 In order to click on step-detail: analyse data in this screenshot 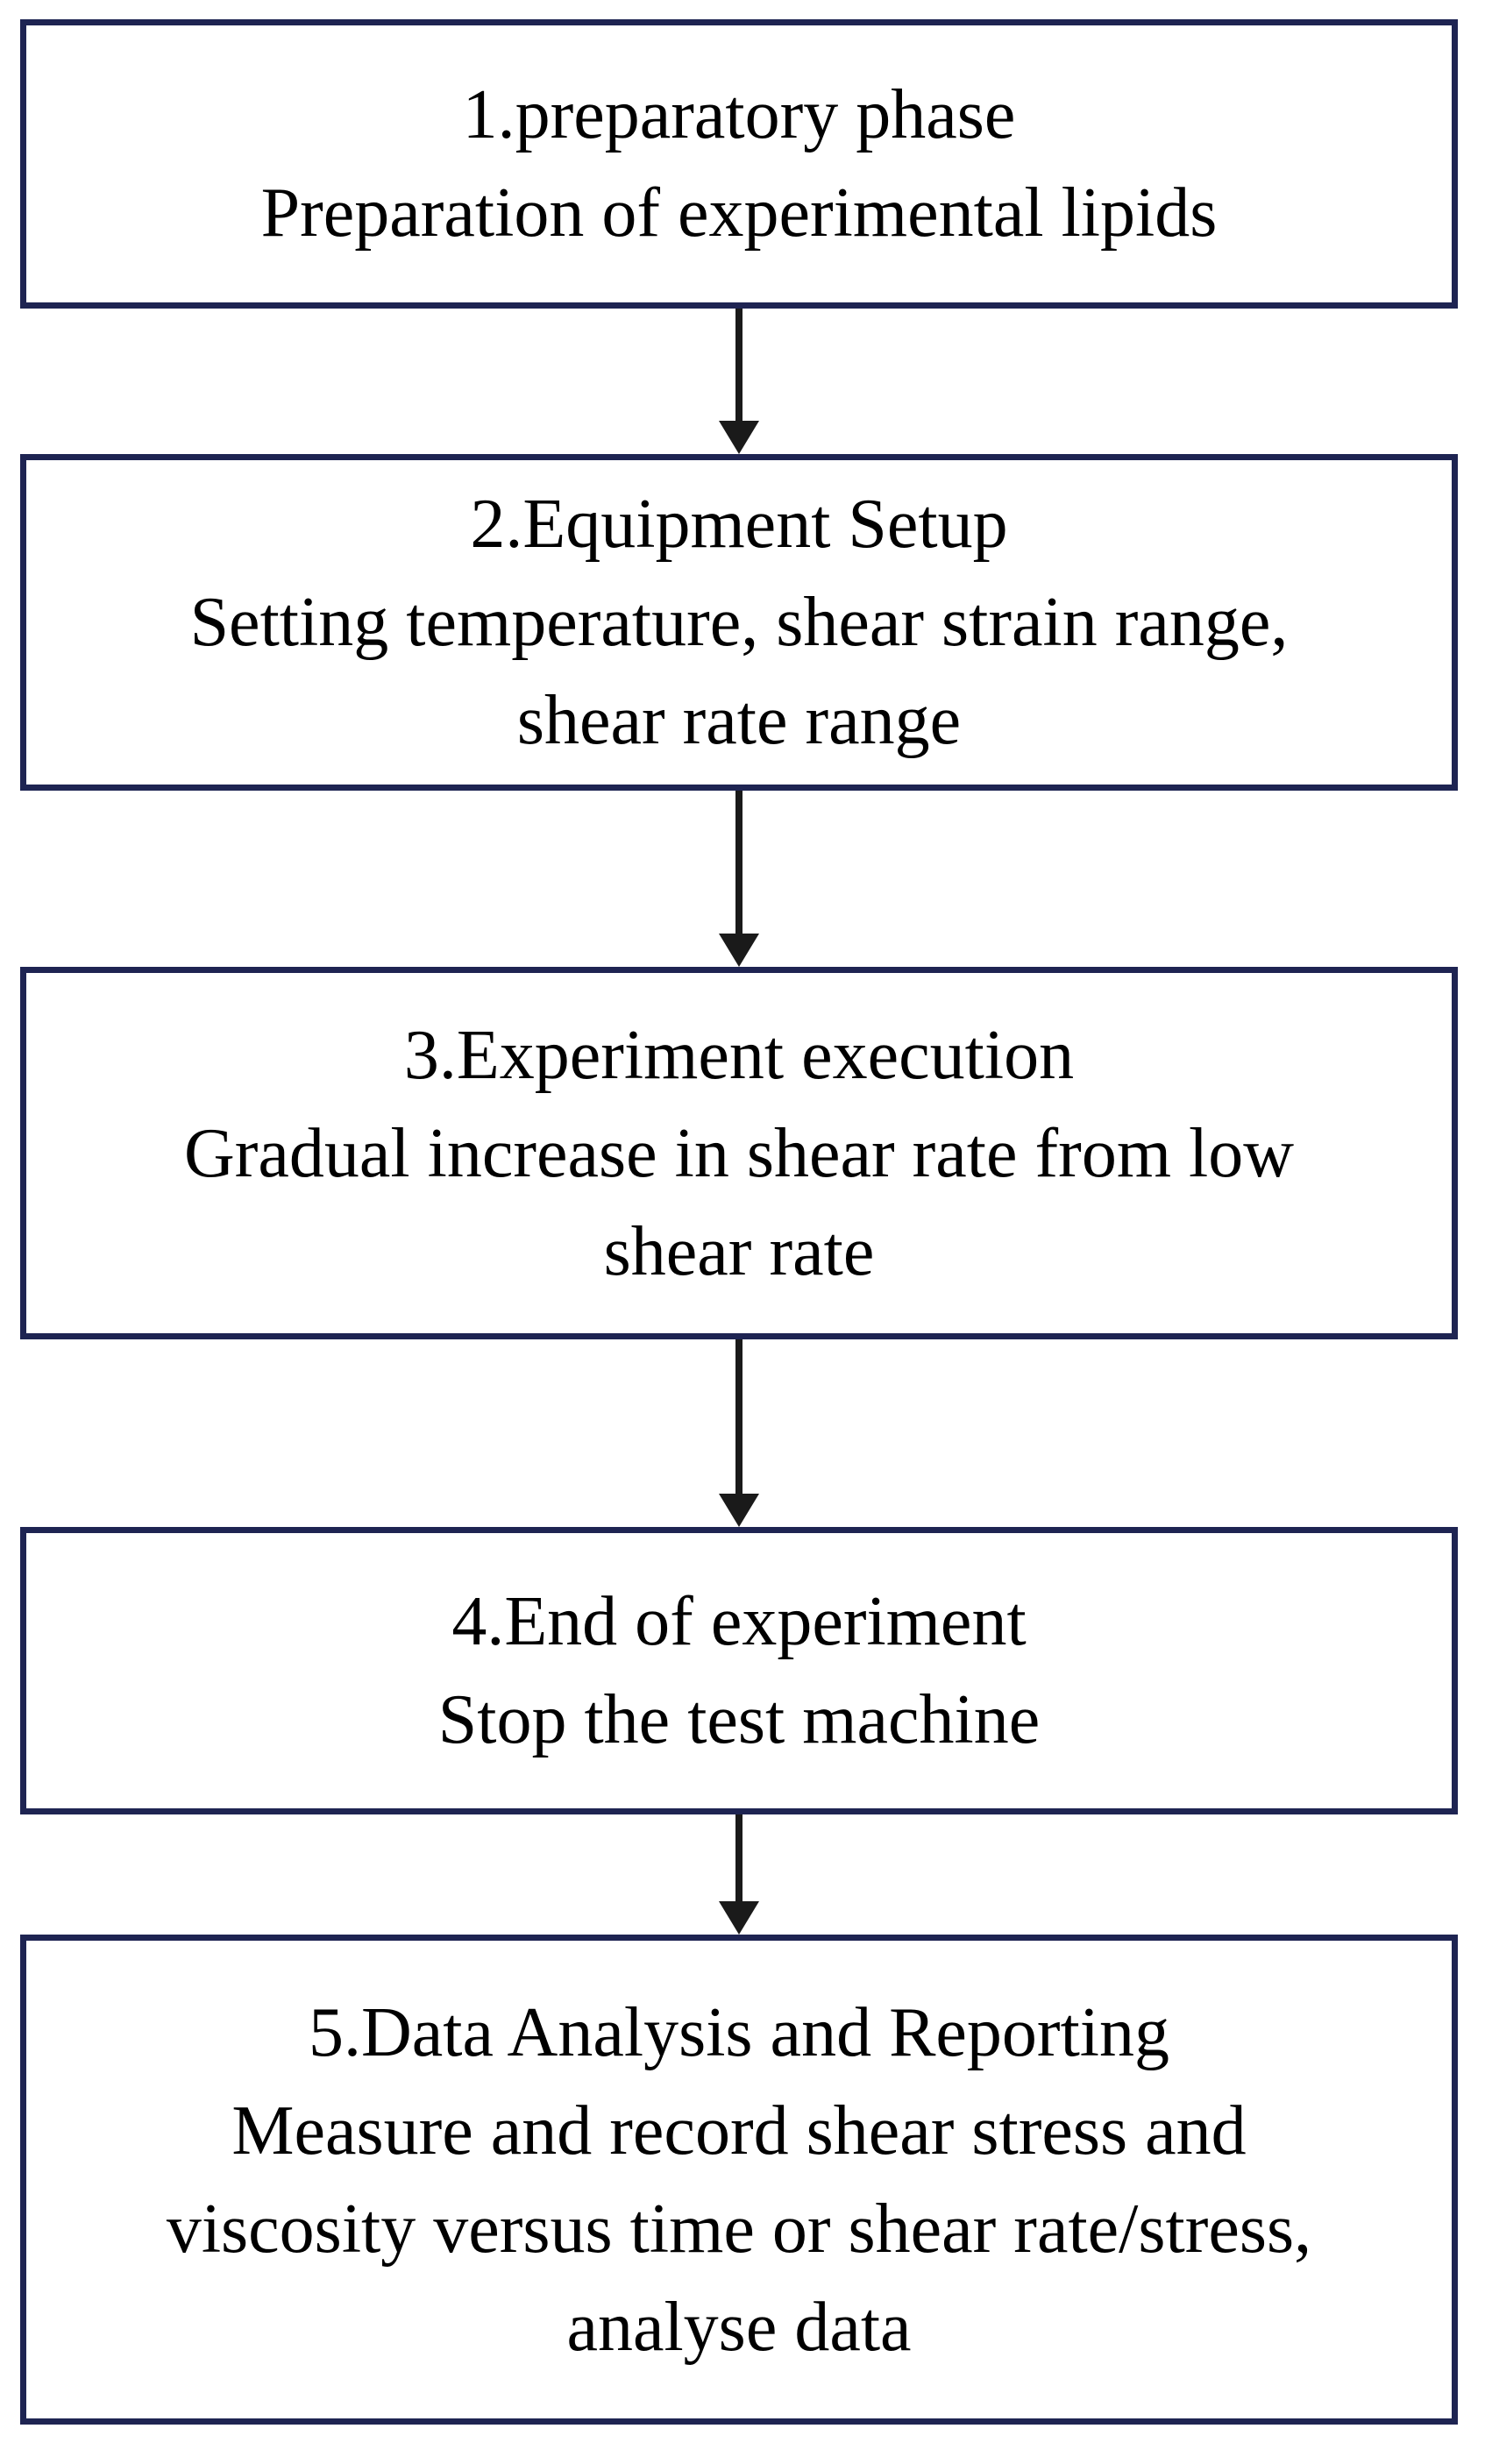, I will do `click(739, 2327)`.